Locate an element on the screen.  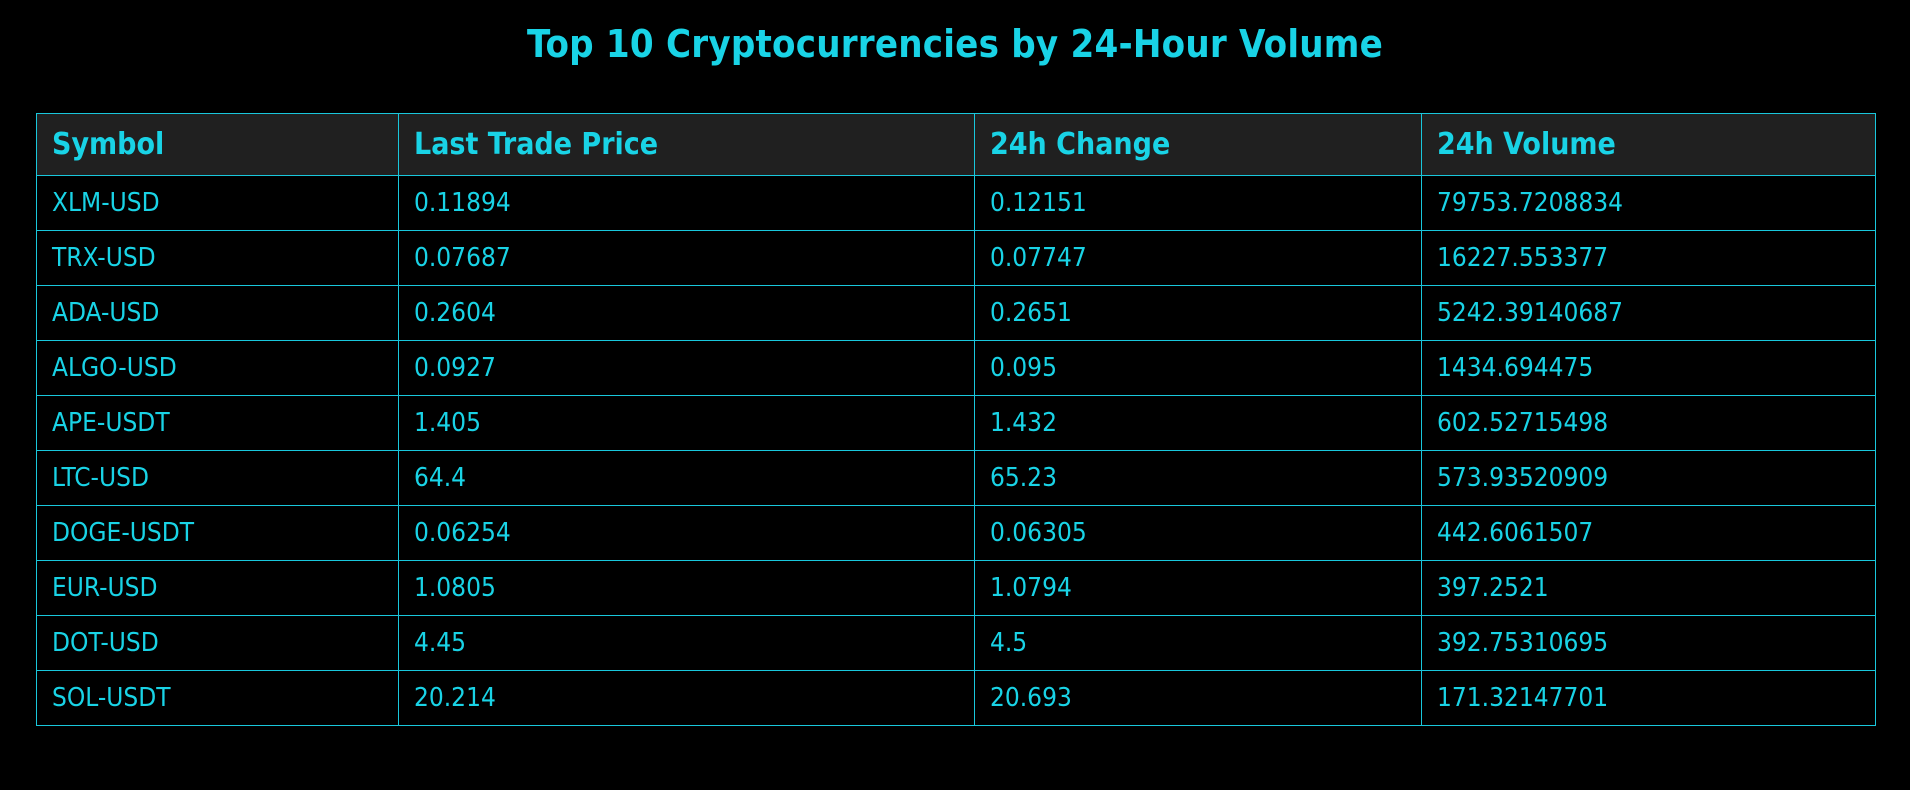
cell-symbol: SOL-USDT is located at coordinates (217, 698).